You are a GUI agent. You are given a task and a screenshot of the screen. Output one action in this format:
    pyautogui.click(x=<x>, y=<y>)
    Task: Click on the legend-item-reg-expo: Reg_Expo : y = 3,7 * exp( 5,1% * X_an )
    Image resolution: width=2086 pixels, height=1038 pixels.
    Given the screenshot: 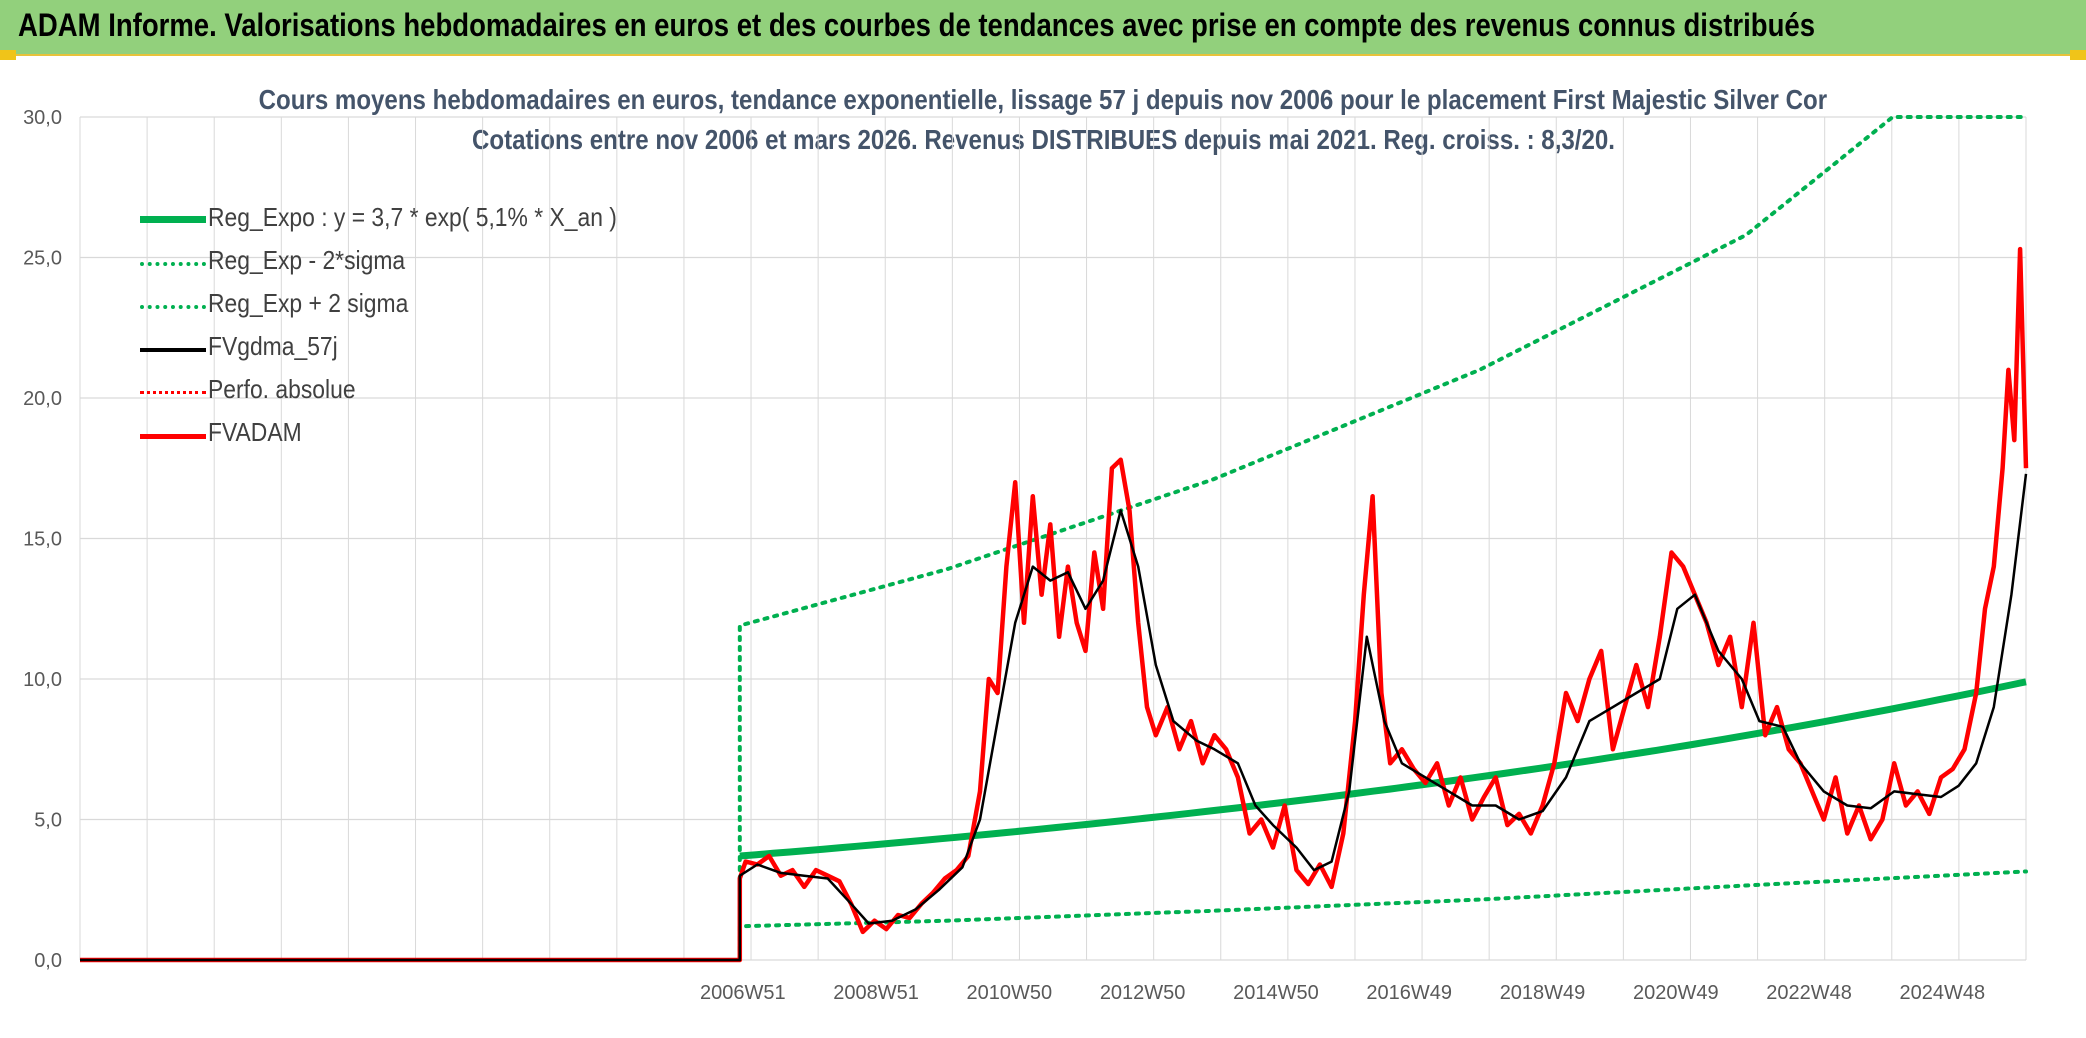 What is the action you would take?
    pyautogui.click(x=420, y=220)
    